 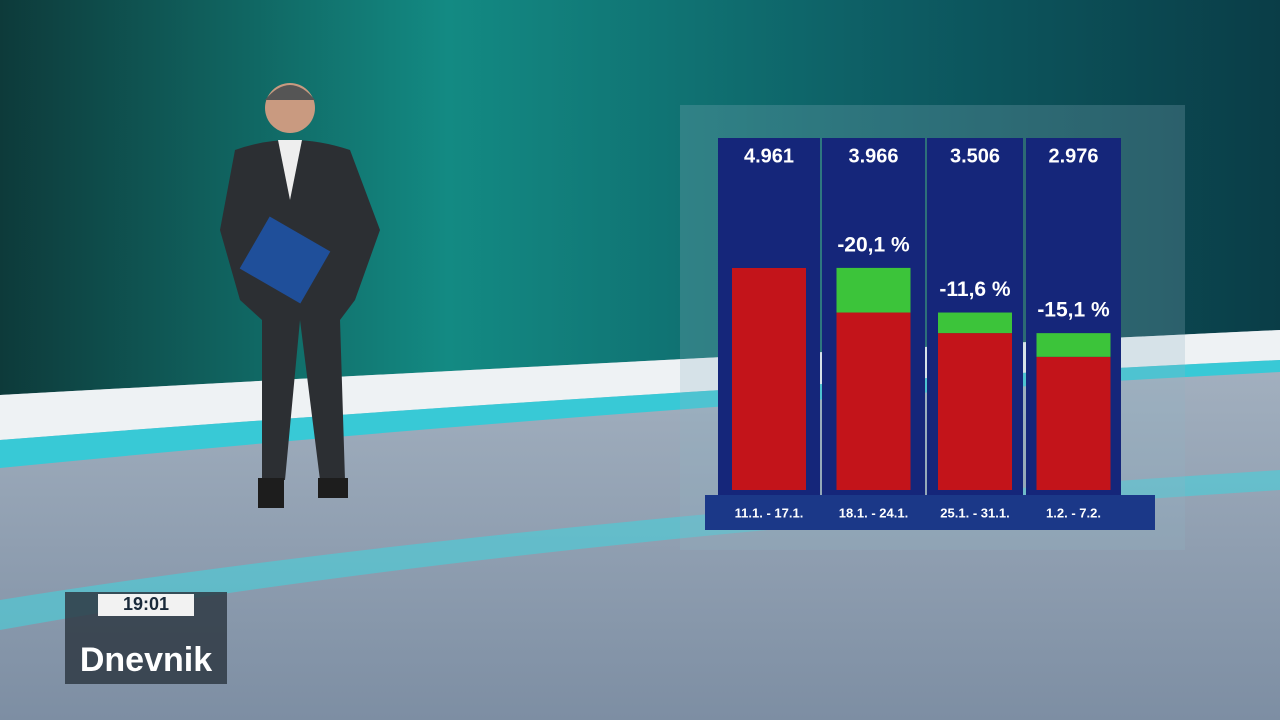 I want to click on logo-box: 19:01 Dnevnik, so click(x=146, y=638).